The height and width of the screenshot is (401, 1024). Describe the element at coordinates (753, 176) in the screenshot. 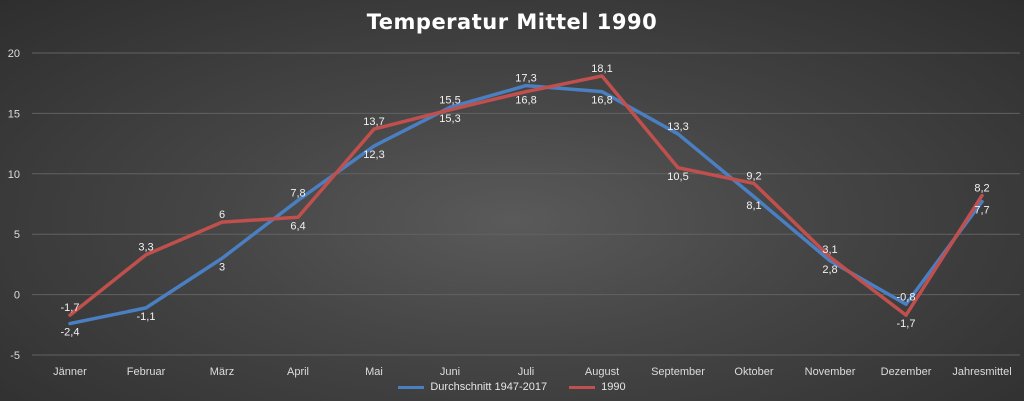

I see `data-label-1990: 9,2` at that location.